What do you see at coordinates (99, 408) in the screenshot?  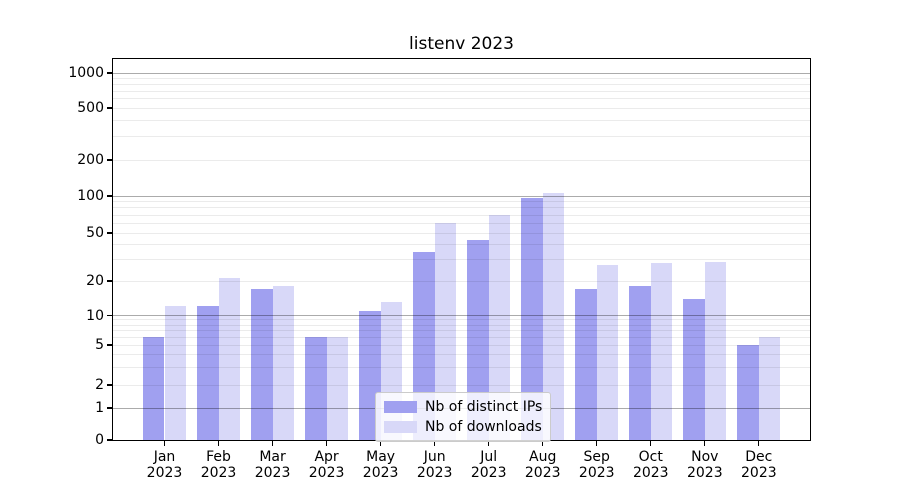 I see `y-tick-label: 1` at bounding box center [99, 408].